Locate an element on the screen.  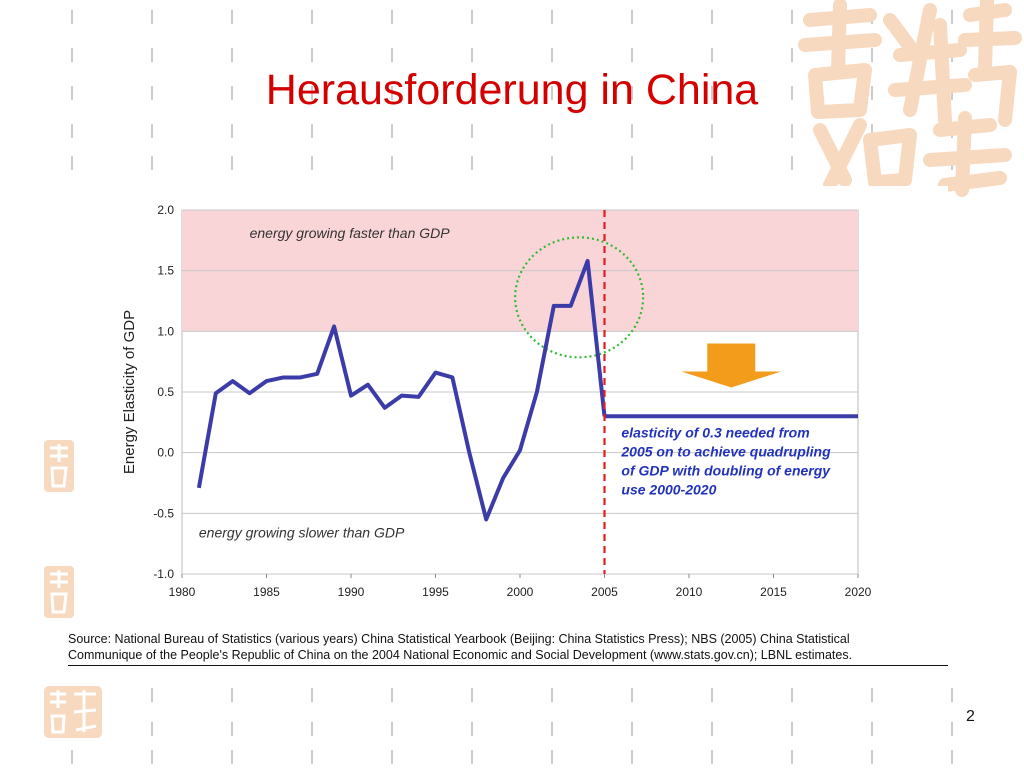
x-tick-label: 2005 is located at coordinates (604, 592).